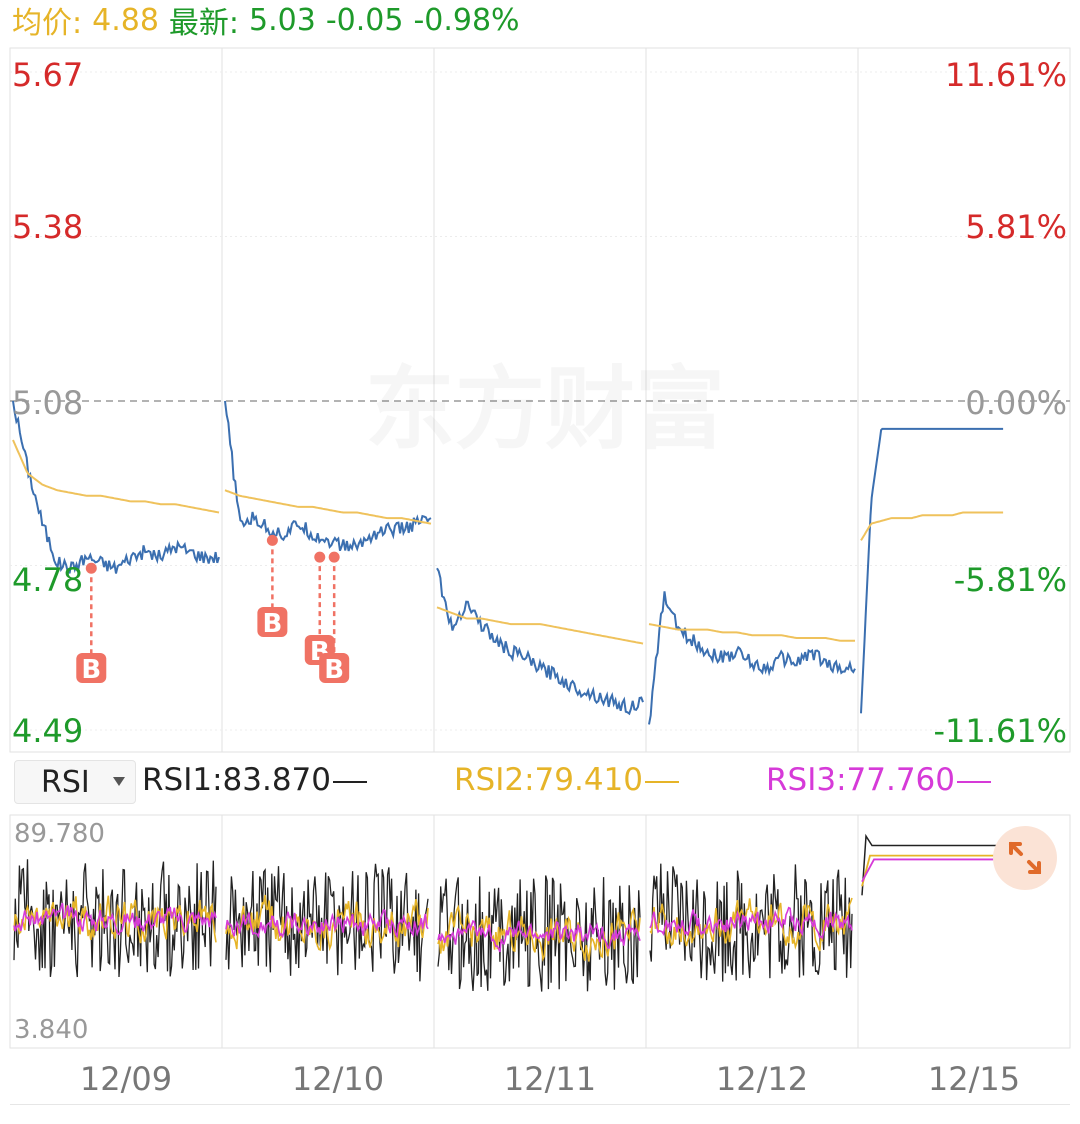 This screenshot has width=1080, height=1124. I want to click on dropdown-arrow-icon, so click(119, 781).